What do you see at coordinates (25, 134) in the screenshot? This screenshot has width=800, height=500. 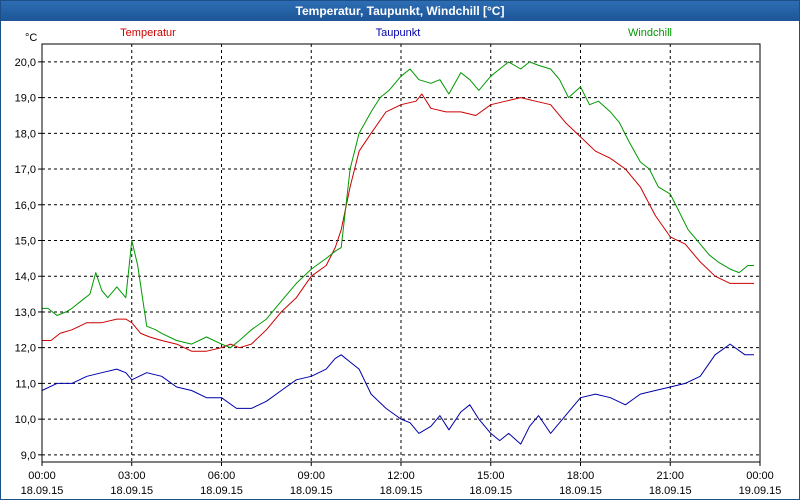 I see `y-tick-label: 18,0` at bounding box center [25, 134].